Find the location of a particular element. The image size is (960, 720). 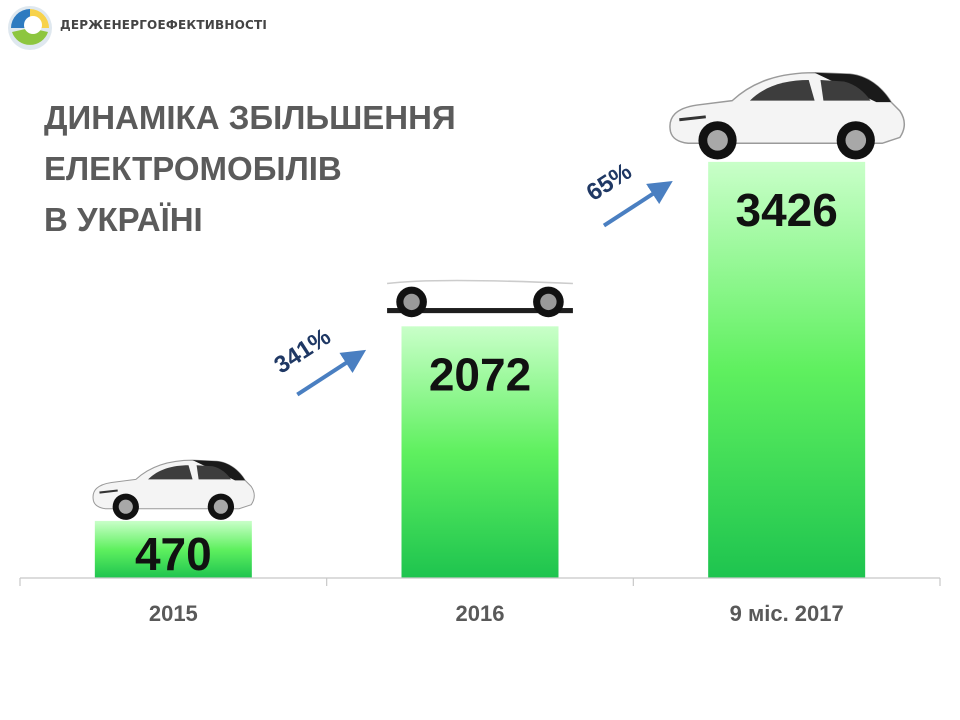

title-line-2: ЕЛЕКТРОМОБІЛІВ is located at coordinates (193, 168).